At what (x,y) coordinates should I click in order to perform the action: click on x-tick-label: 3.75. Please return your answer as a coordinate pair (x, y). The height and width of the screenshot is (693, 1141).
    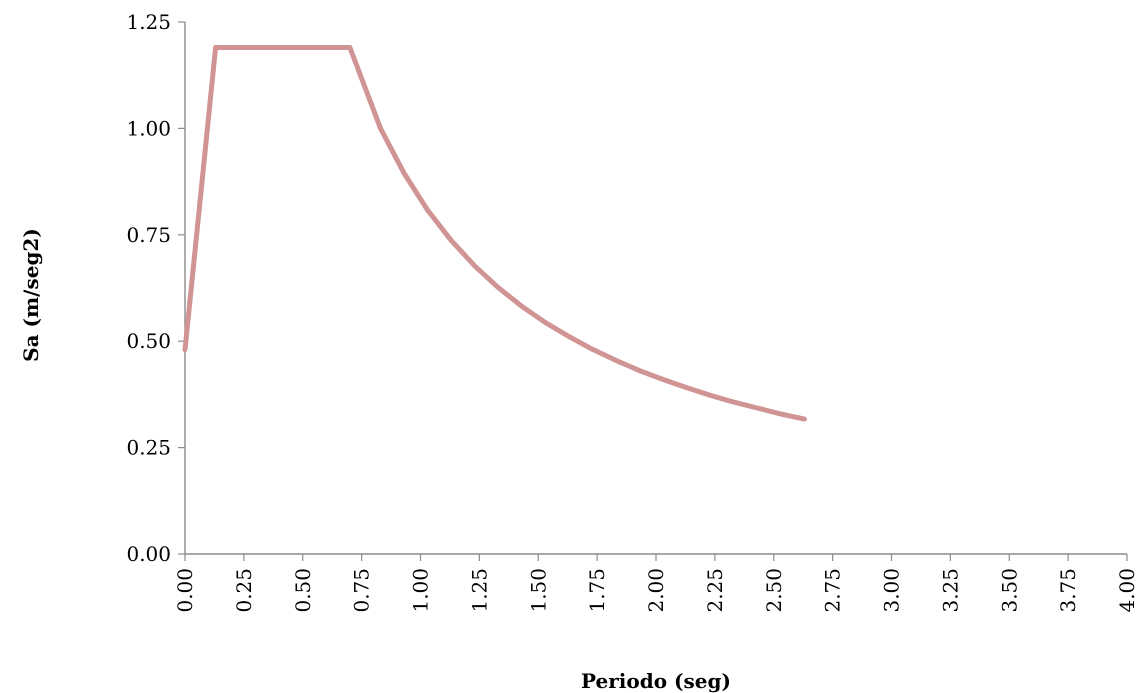
    Looking at the image, I should click on (1068, 590).